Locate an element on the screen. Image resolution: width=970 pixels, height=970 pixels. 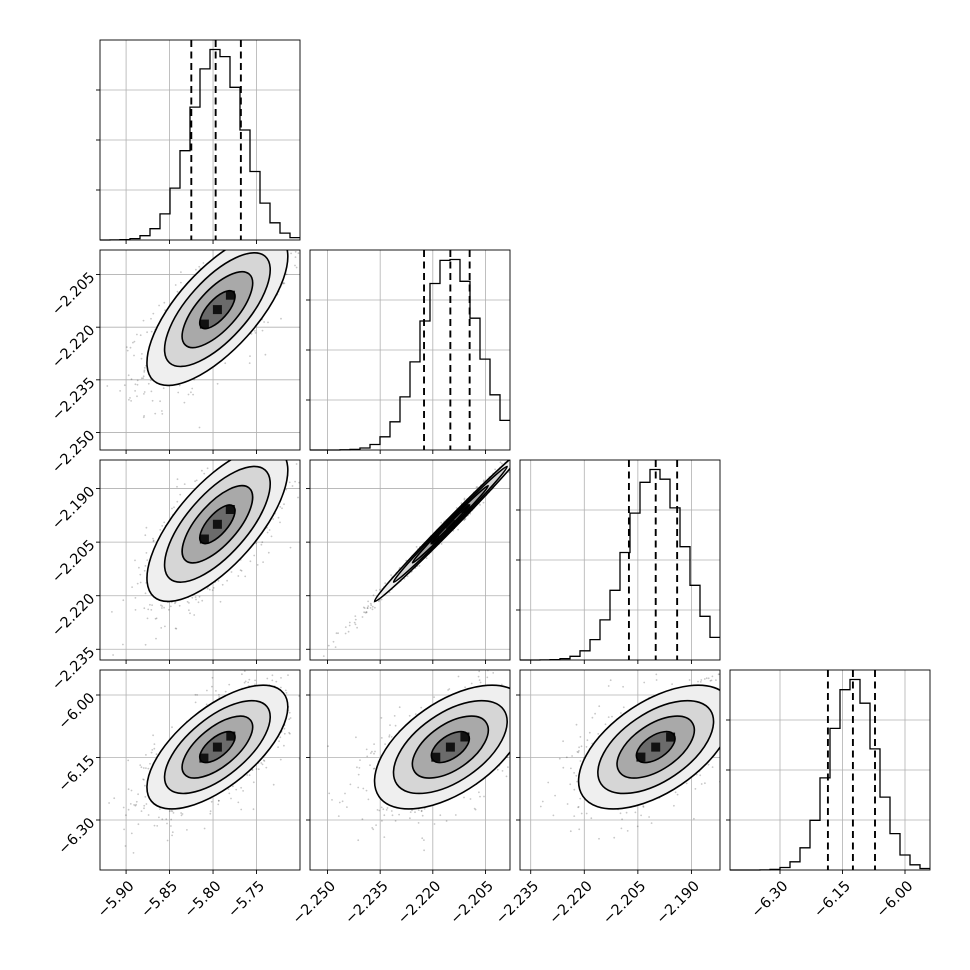
x-tick-label: −2.250 is located at coordinates (314, 902).